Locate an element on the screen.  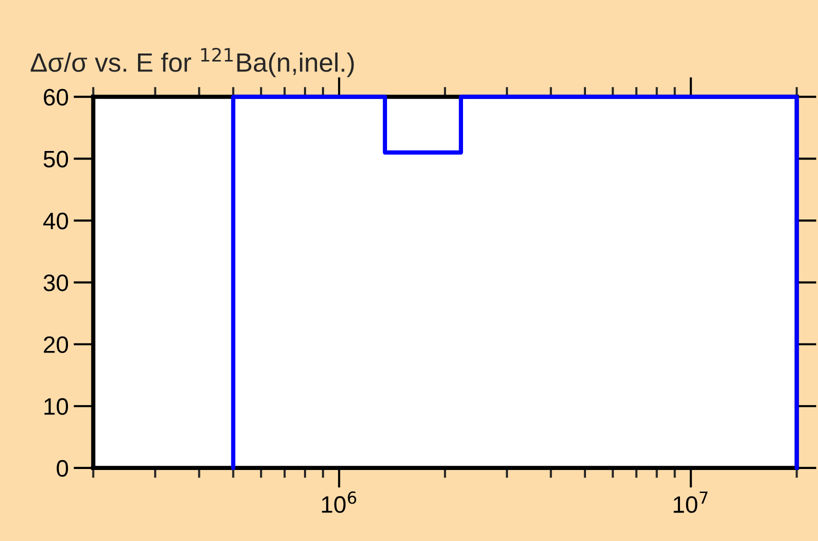
y-tick-label: 40 is located at coordinates (55, 221).